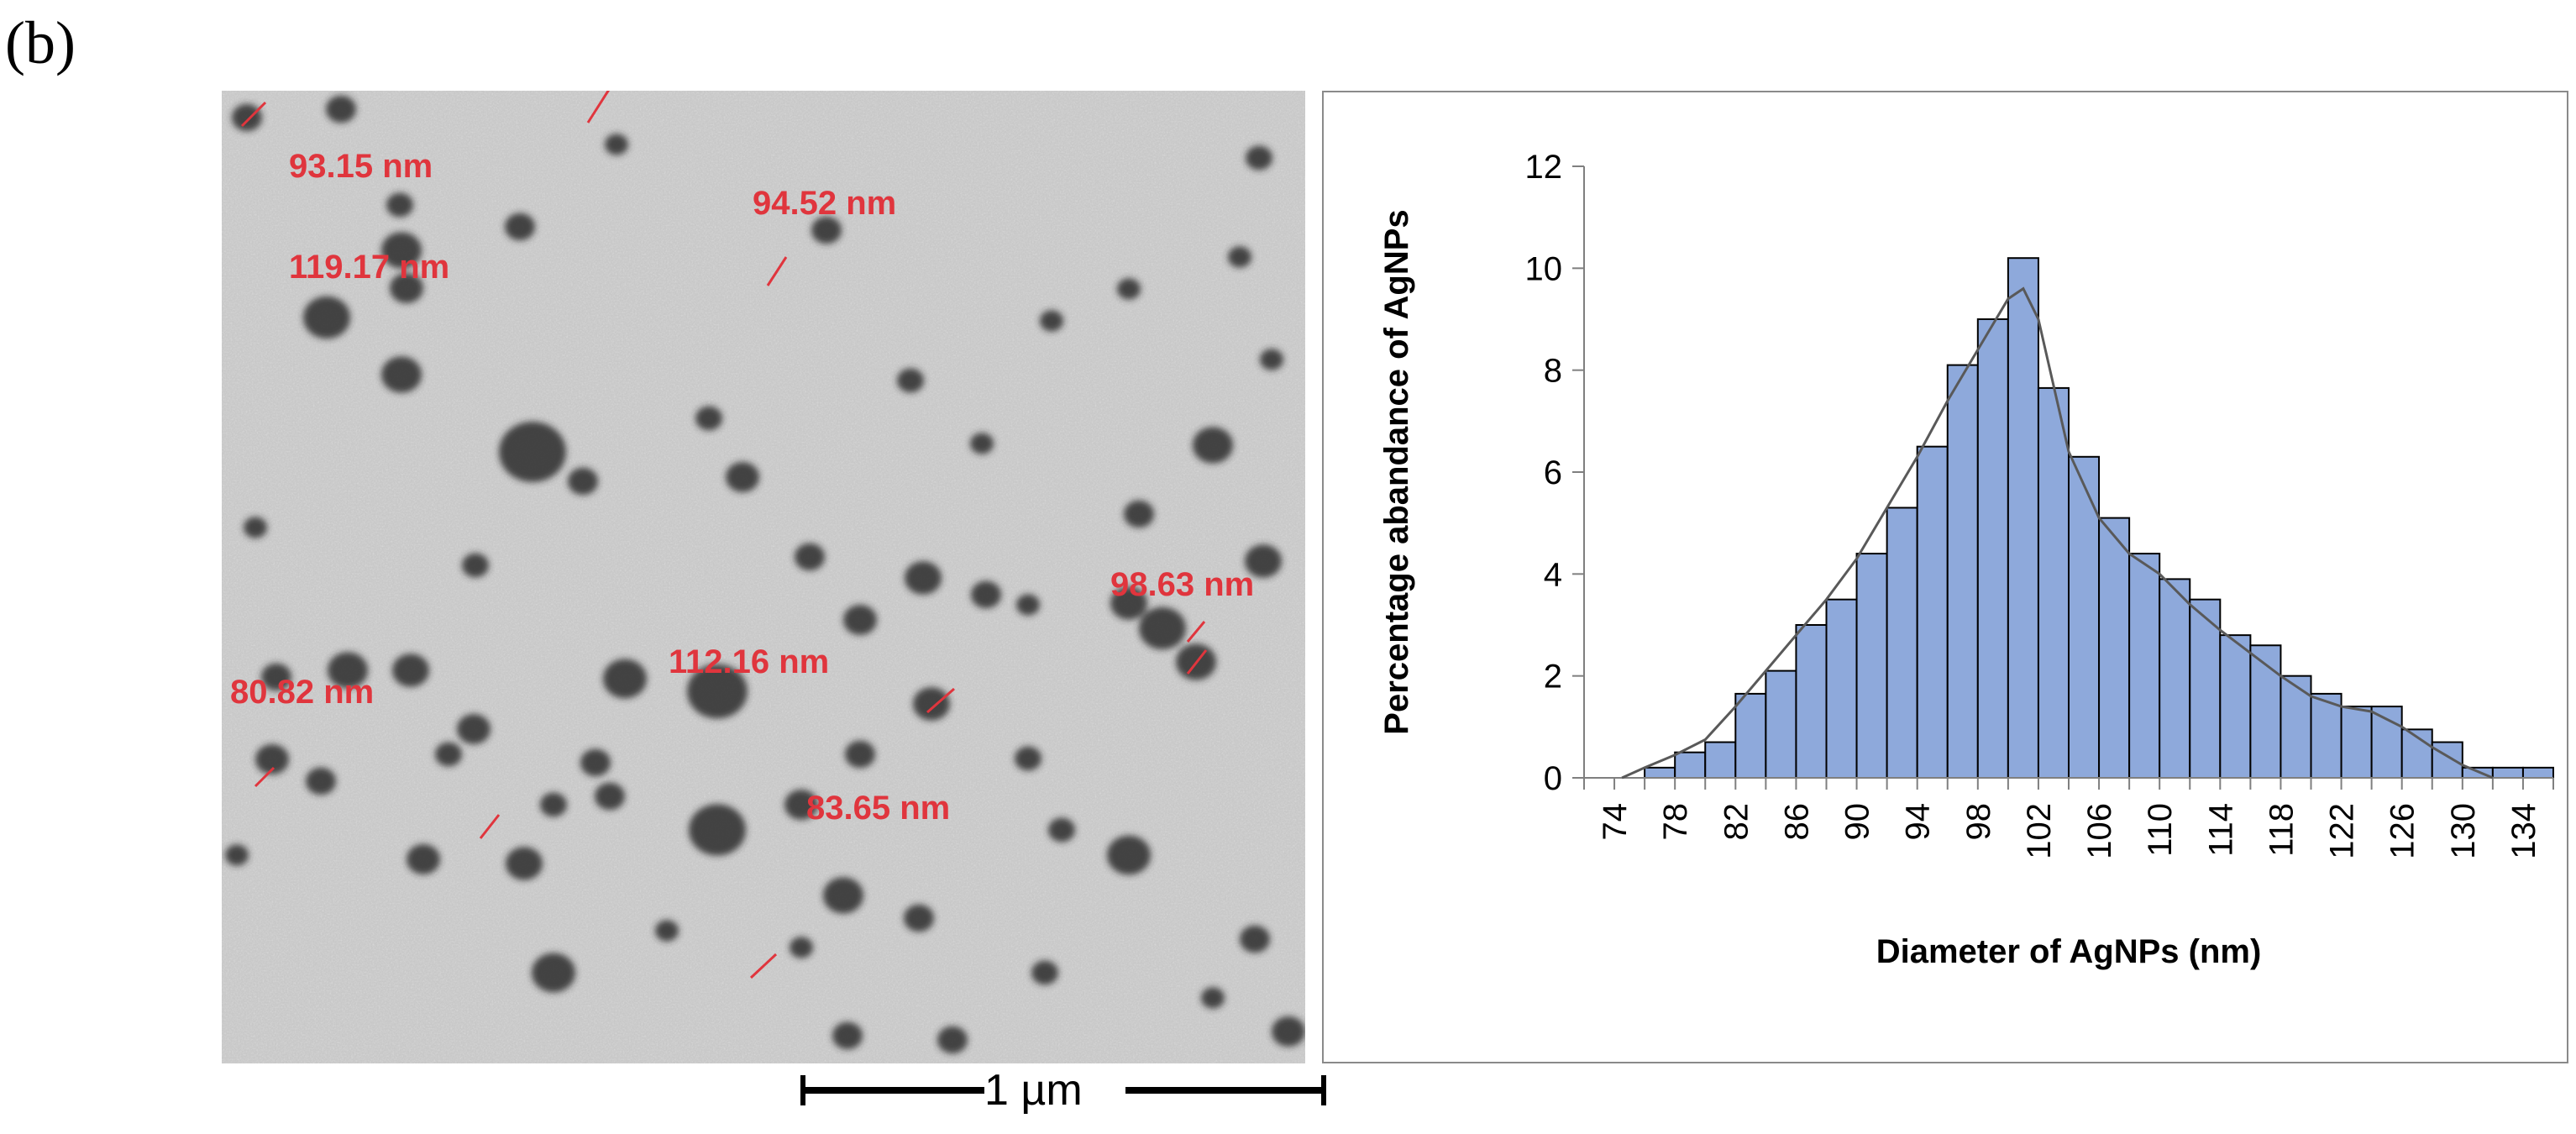 The image size is (2576, 1134). I want to click on x-tick-label: 94, so click(1918, 822).